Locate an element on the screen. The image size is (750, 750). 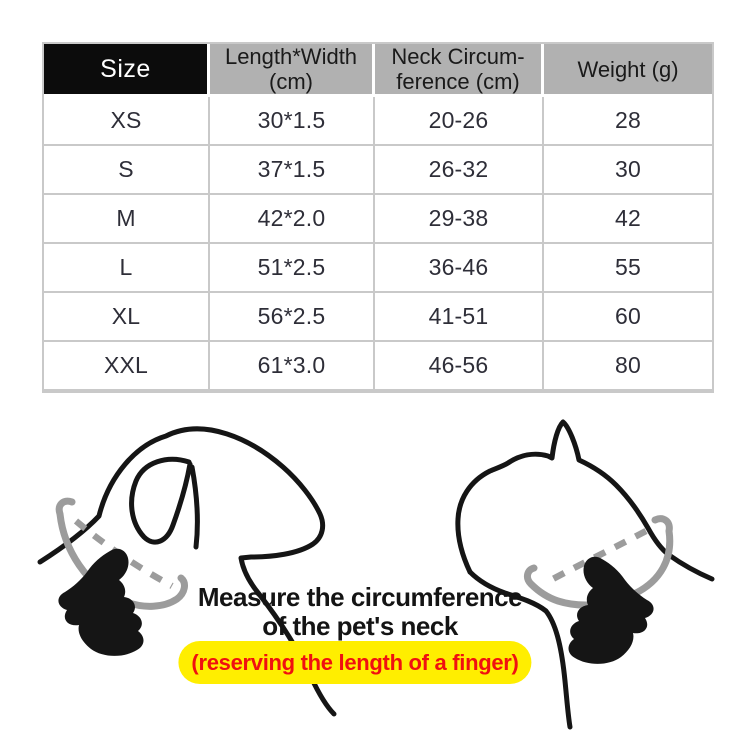
cell-size: S is located at coordinates (127, 170).